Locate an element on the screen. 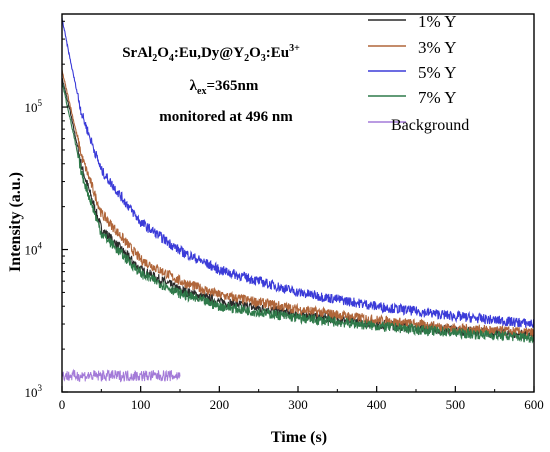 This screenshot has width=550, height=452. x-tick-label-0: 0 is located at coordinates (62, 404).